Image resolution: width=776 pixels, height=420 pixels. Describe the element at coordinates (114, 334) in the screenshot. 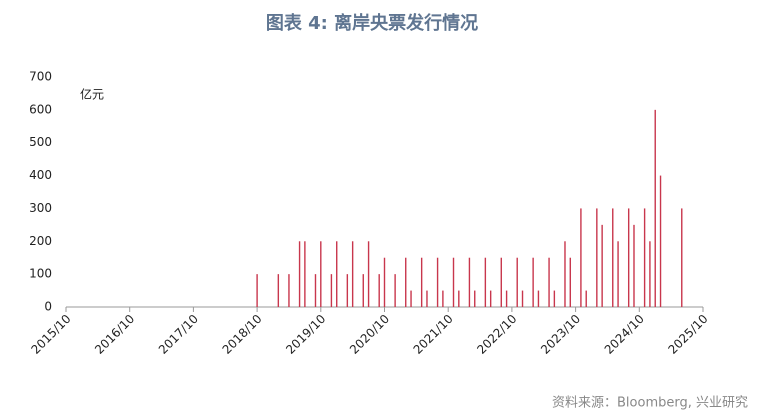

I see `x-tick-label: 2016/10` at that location.